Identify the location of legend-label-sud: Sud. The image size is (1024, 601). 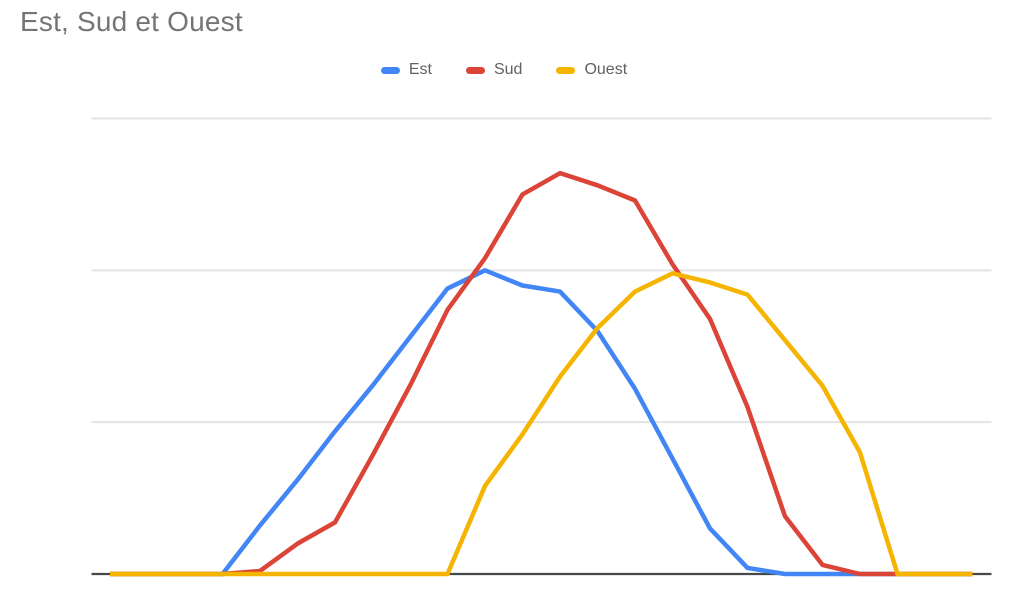
(508, 69).